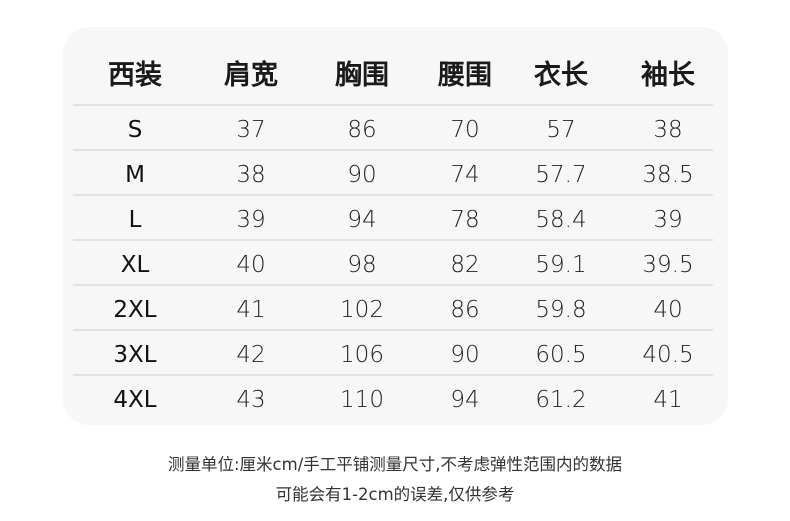 The height and width of the screenshot is (521, 790). What do you see at coordinates (395, 494) in the screenshot?
I see `tolerance-note: 可能会有1-2cm的误差,仅供参考` at bounding box center [395, 494].